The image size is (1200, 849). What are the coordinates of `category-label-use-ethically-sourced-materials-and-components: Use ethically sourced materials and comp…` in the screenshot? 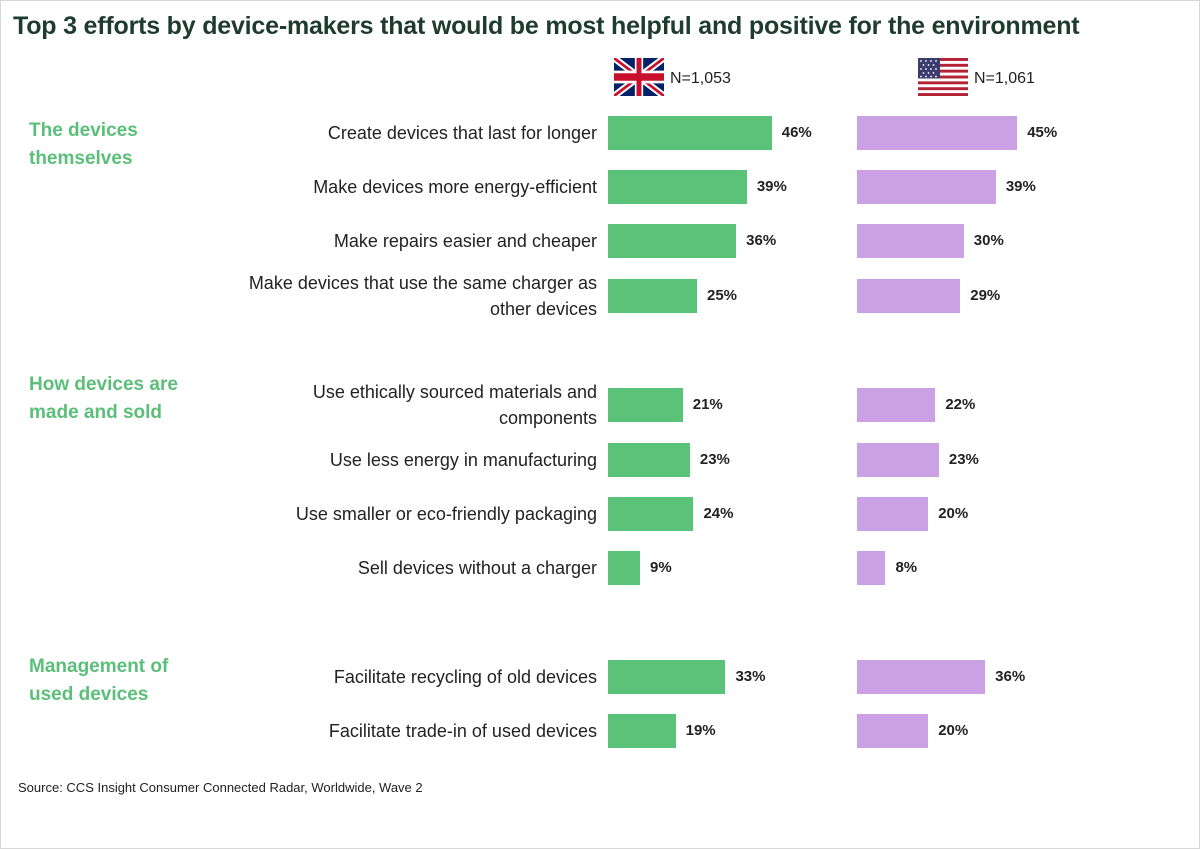 It's located at (454, 405).